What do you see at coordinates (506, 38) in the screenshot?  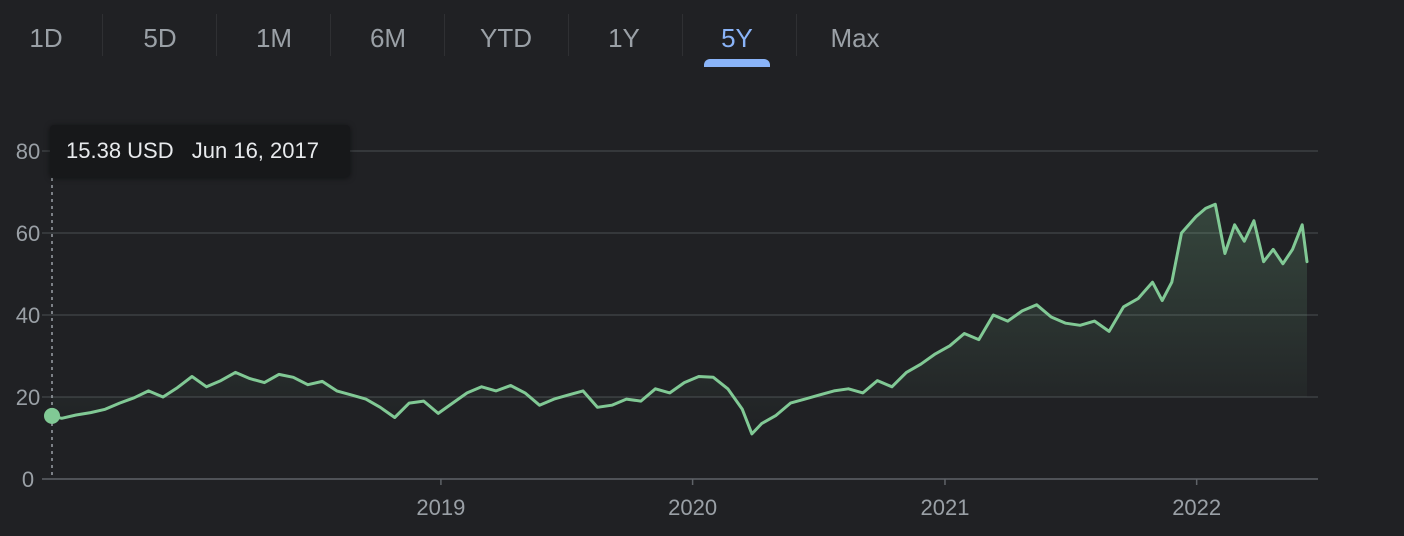 I see `tab-ytd: YTD` at bounding box center [506, 38].